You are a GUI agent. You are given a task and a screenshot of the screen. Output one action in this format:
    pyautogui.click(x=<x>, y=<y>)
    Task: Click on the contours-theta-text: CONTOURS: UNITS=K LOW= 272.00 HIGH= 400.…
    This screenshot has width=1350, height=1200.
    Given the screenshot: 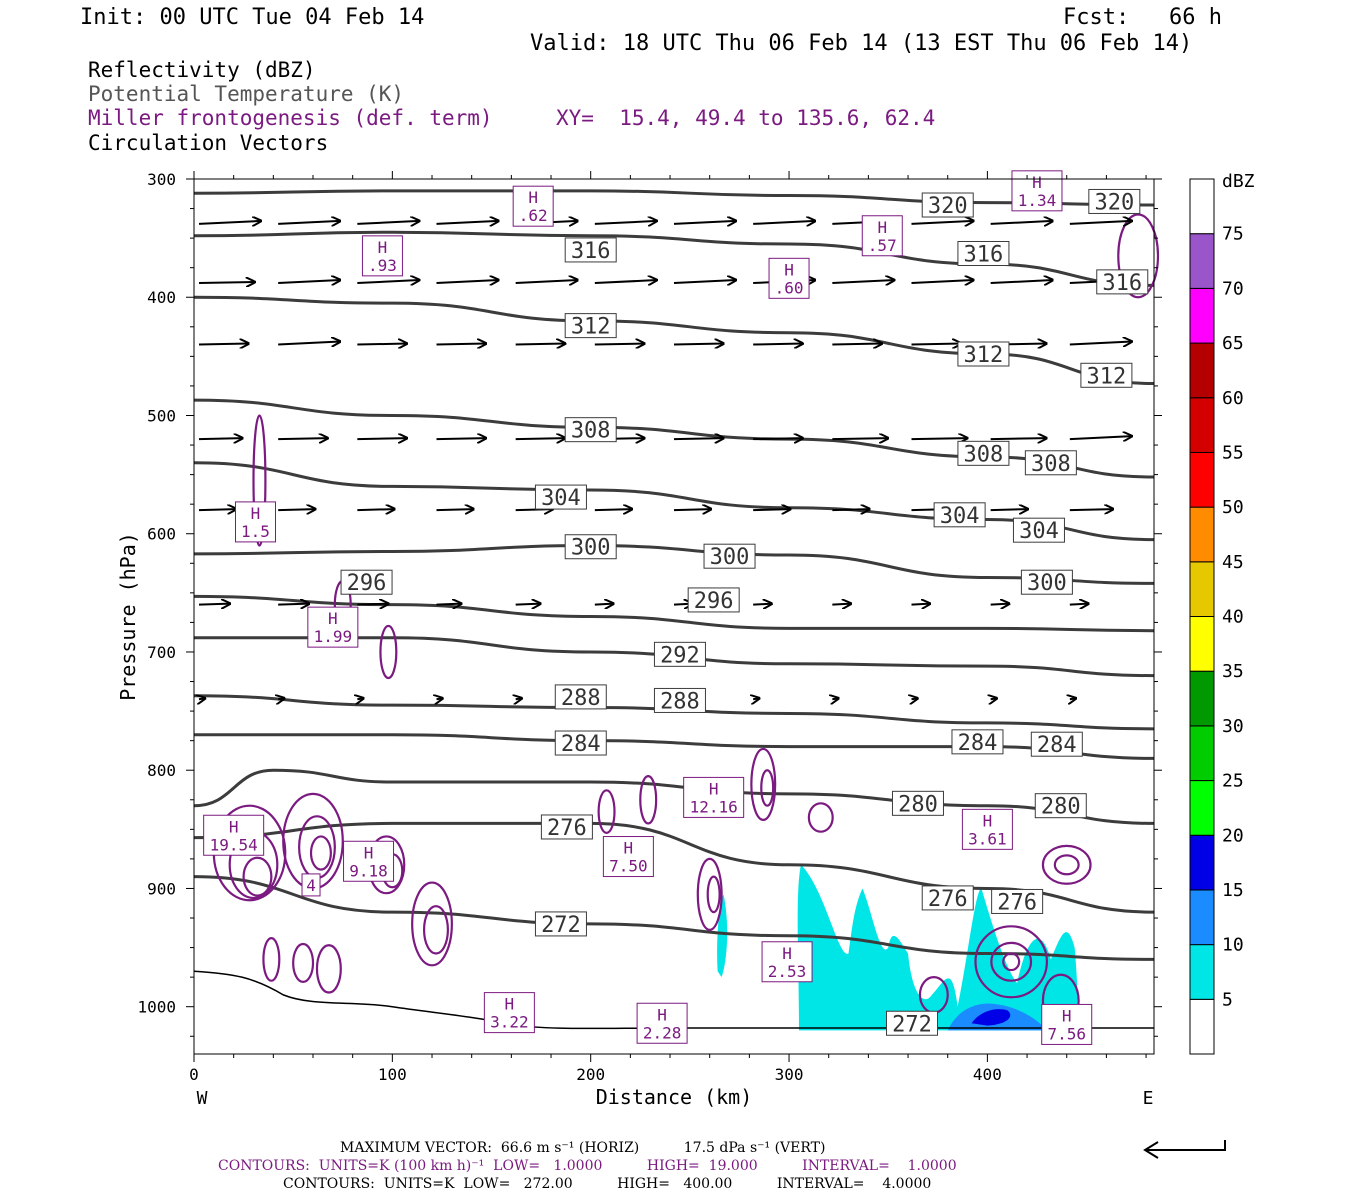 What is the action you would take?
    pyautogui.click(x=607, y=1184)
    